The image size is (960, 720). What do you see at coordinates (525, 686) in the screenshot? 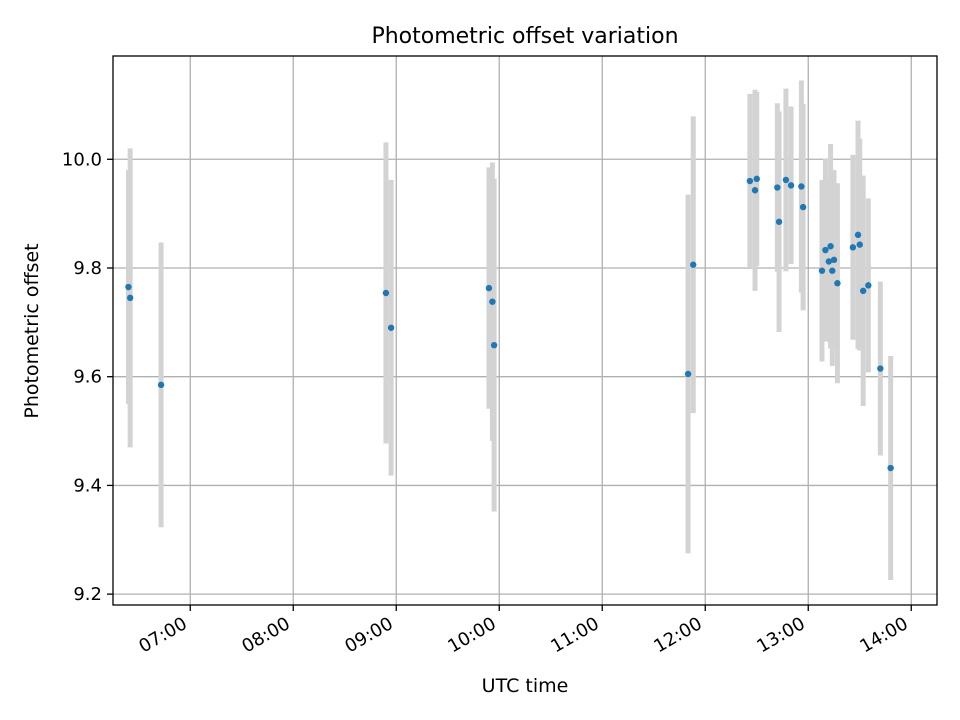
I see `x-axis-label: UTC time` at bounding box center [525, 686].